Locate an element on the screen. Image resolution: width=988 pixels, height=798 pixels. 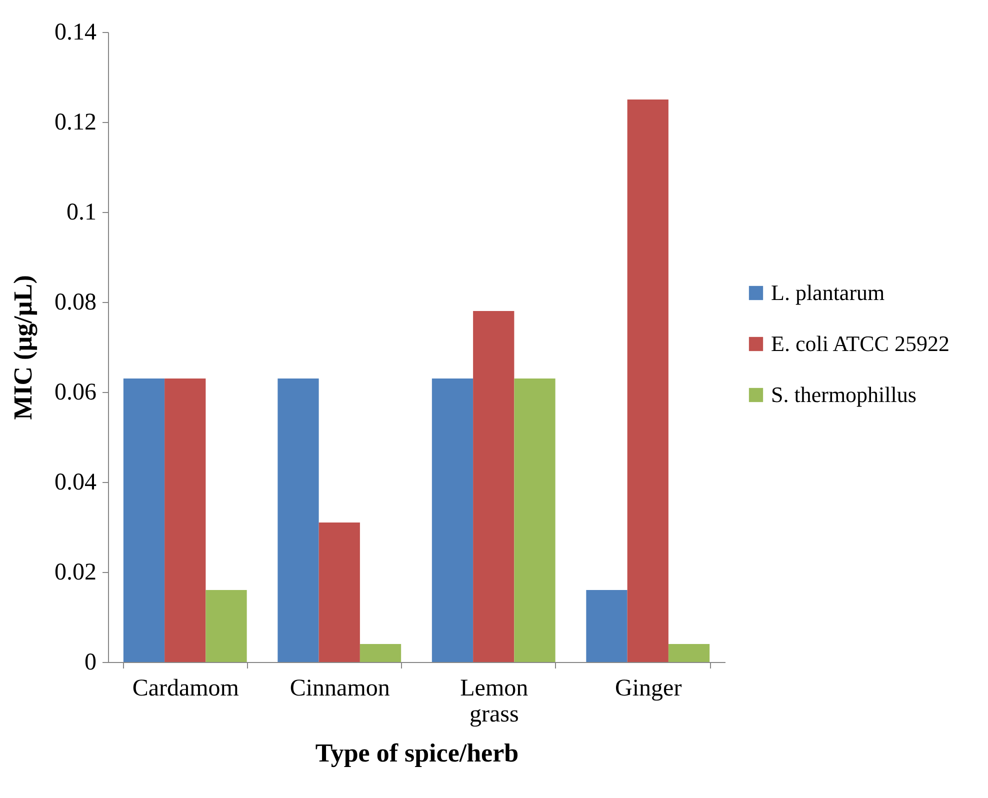
legend-label: E. coli ATCC 25922 is located at coordinates (860, 343).